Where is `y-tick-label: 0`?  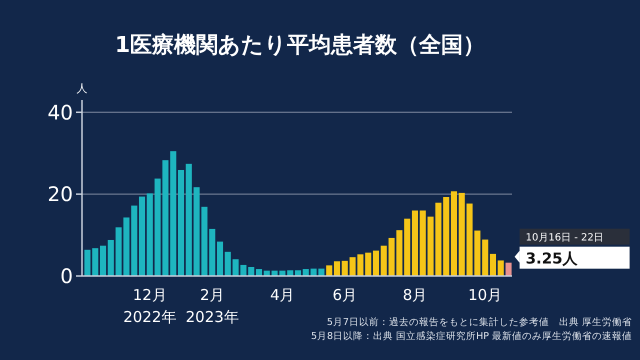
y-tick-label: 0 is located at coordinates (66, 276).